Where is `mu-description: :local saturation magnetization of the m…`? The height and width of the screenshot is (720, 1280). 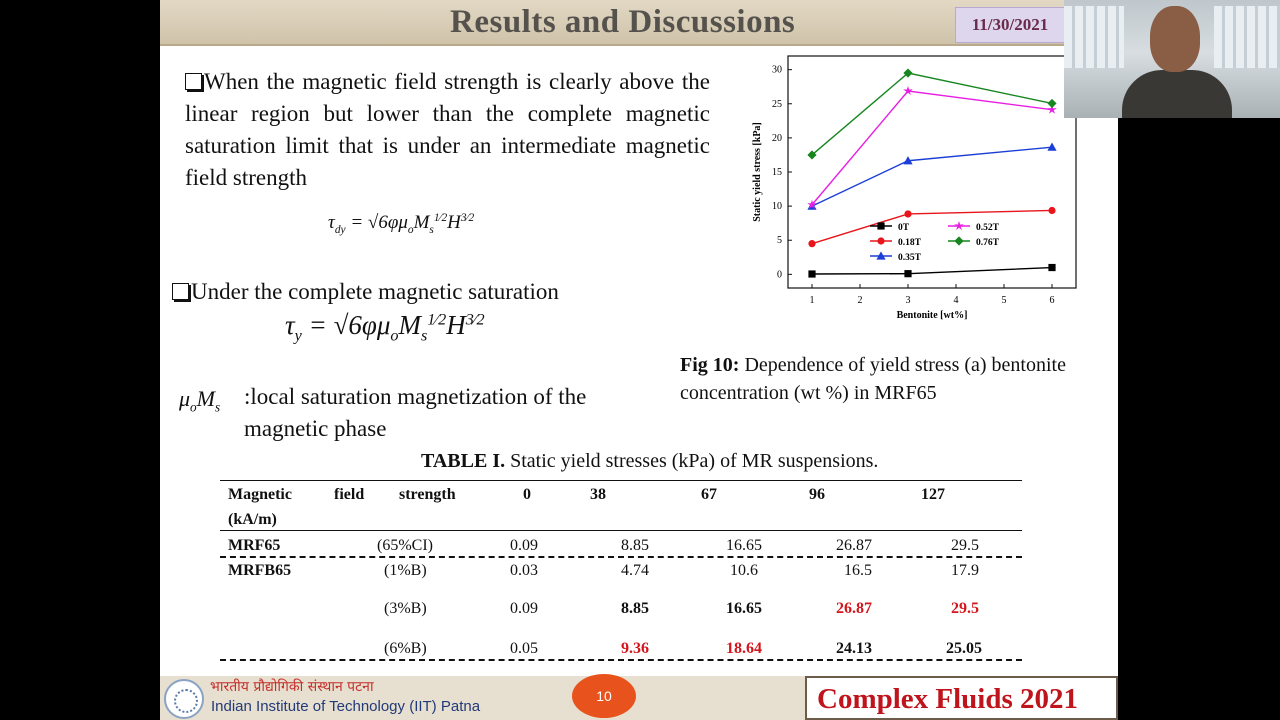 mu-description: :local saturation magnetization of the m… is located at coordinates (415, 412).